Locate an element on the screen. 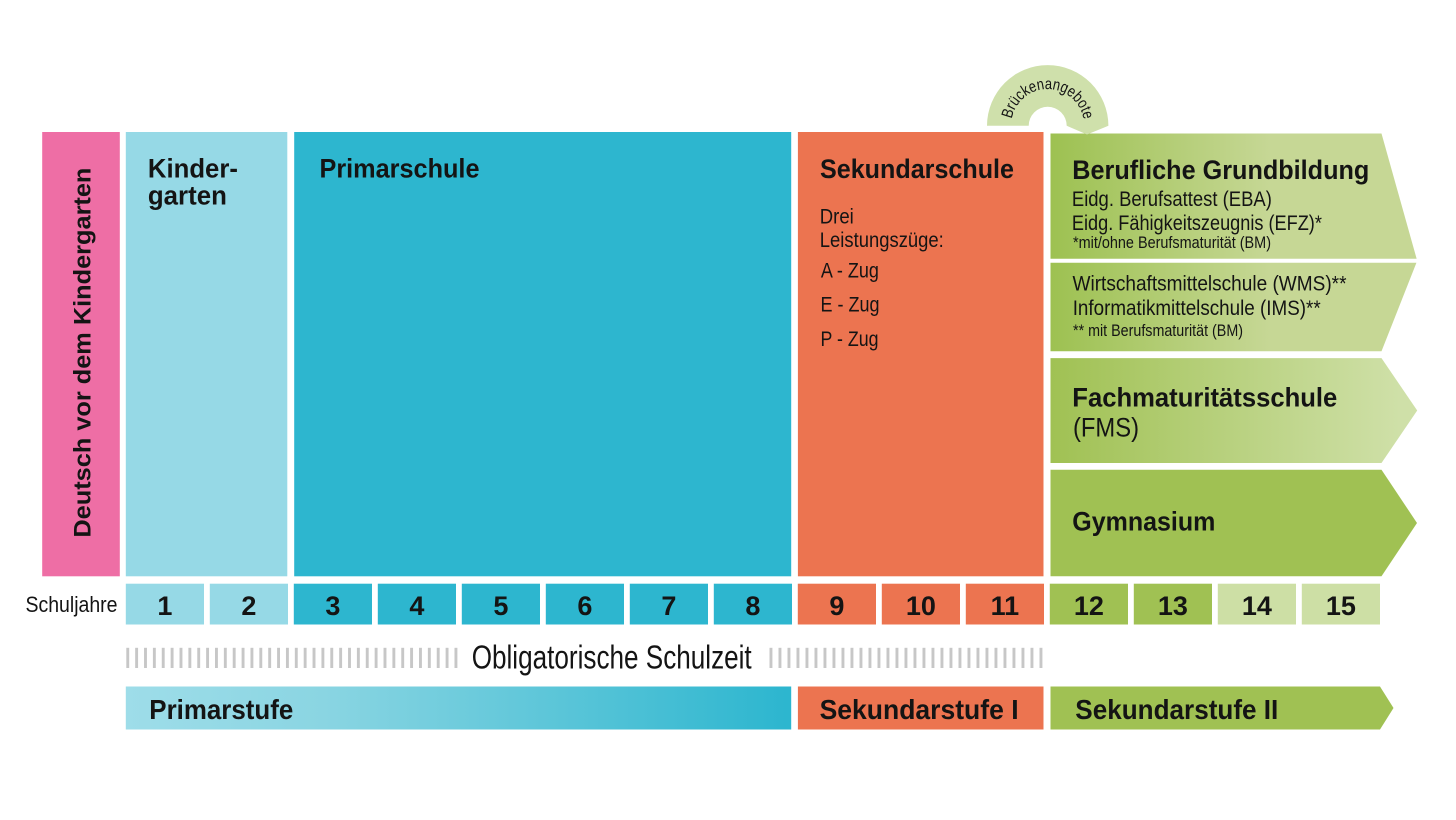 The width and height of the screenshot is (1456, 820). svg-text:Wirtschaftsmittelschule (WMS)*: Wirtschaftsmittelschule (WMS)** is located at coordinates (1210, 284).